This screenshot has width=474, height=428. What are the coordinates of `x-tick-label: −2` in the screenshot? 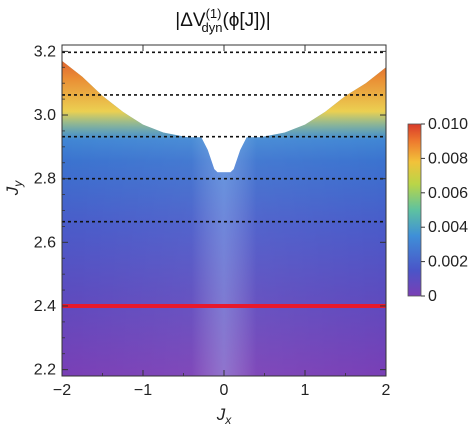 It's located at (62, 390).